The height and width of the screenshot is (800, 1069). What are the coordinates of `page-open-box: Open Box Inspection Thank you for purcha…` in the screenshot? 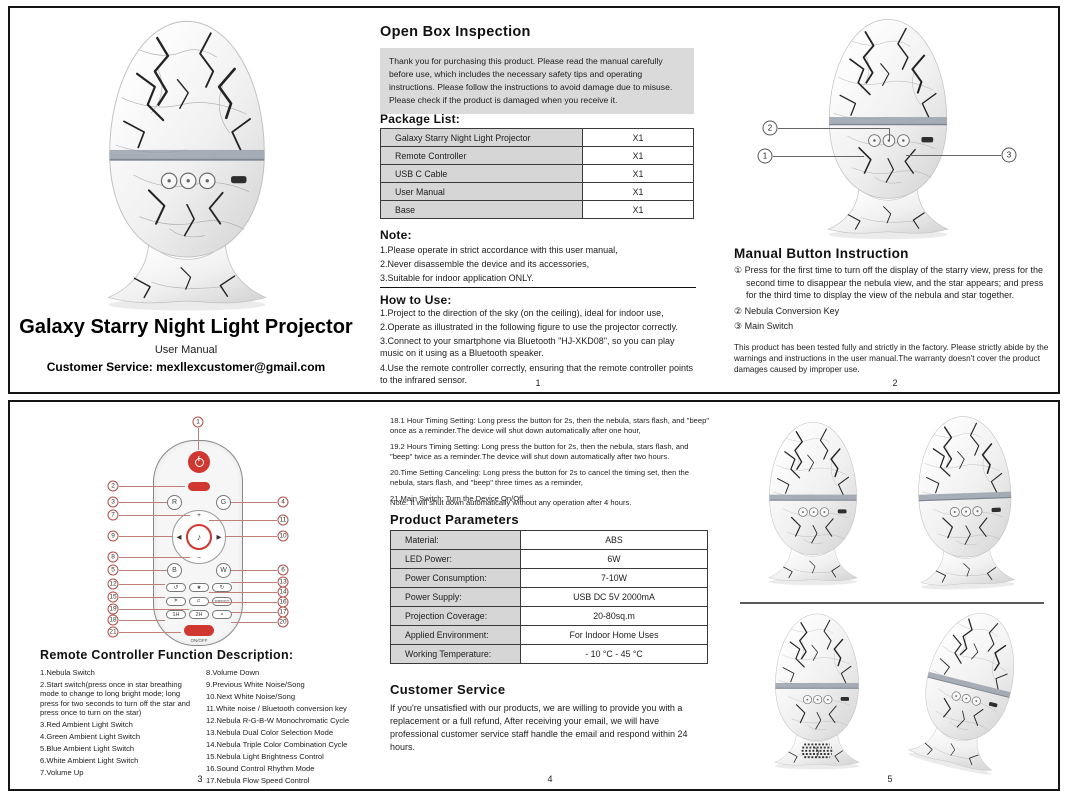 It's located at (537, 200).